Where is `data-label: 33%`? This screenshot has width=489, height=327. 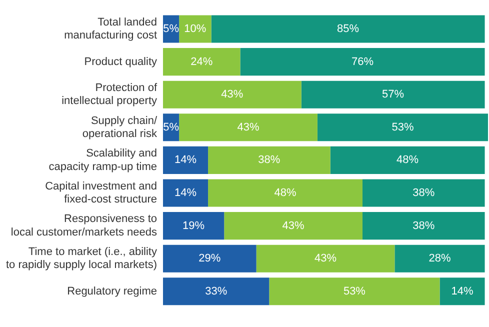
data-label: 33% is located at coordinates (216, 291).